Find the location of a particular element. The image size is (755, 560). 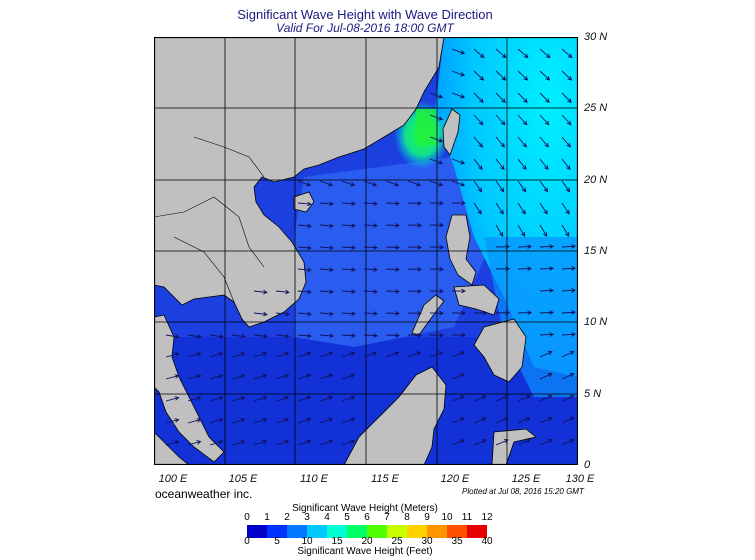

sea-mid-band is located at coordinates (394, 252).